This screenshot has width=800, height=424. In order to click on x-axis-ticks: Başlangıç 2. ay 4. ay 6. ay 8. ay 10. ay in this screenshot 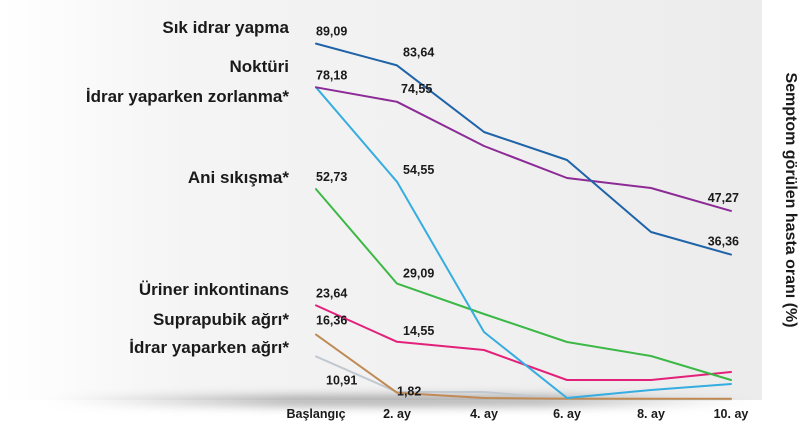, I will do `click(517, 414)`.